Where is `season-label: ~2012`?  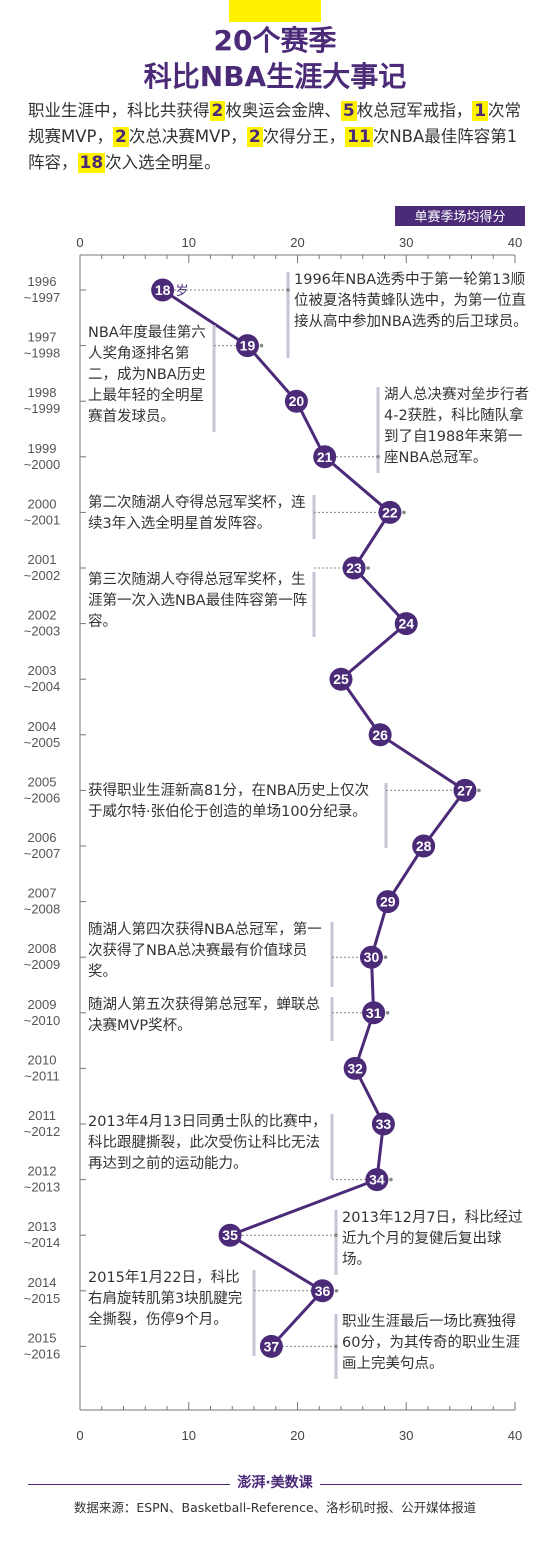
season-label: ~2012 is located at coordinates (42, 1131).